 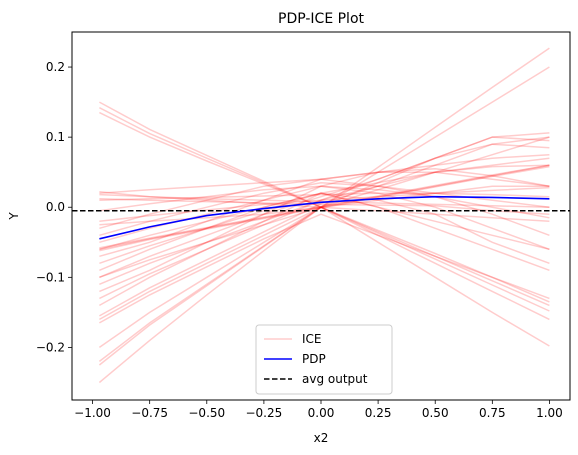 I want to click on x-axis-ticks: −1.00 −0.75 −0.50 −0.25 0.00 0.25 0.50 0.75 1.00, so click(x=318, y=410).